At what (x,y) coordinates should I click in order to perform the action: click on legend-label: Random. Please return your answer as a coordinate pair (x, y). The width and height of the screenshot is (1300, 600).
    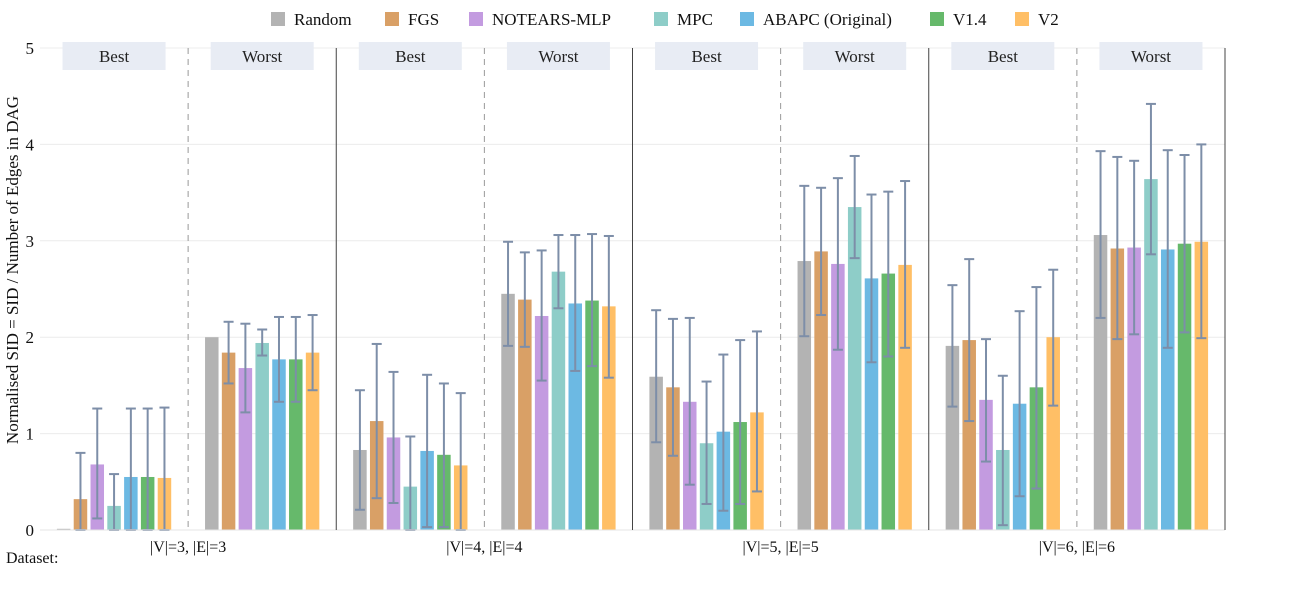
    Looking at the image, I should click on (323, 19).